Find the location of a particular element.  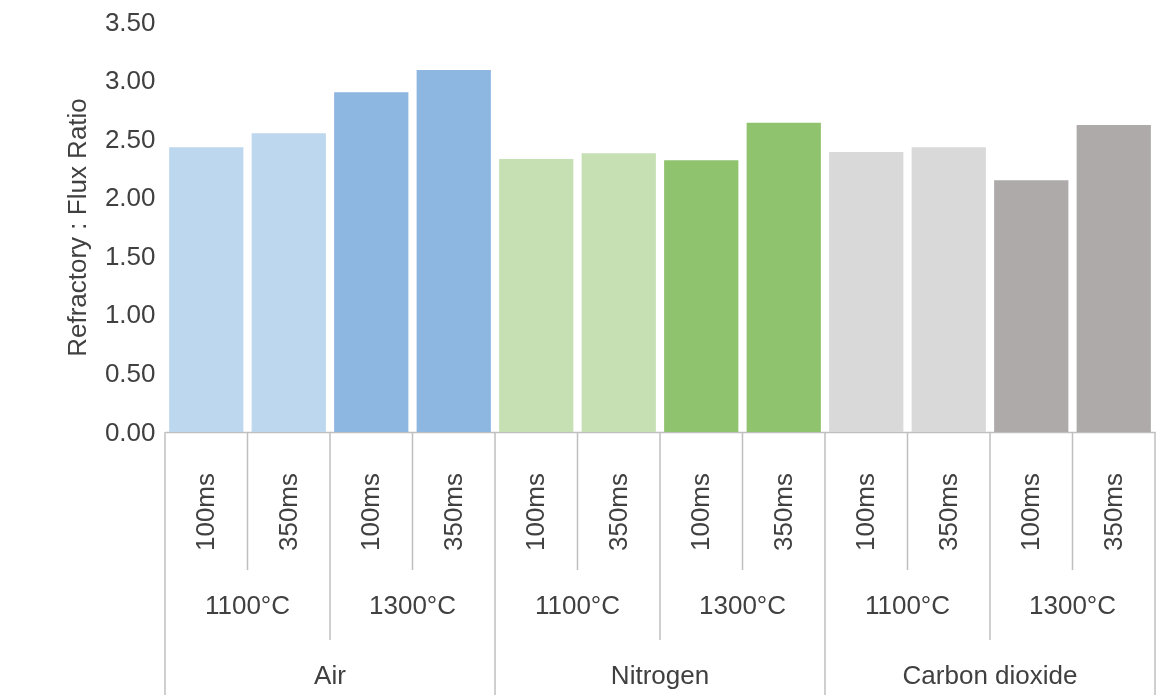

text: Nitrogen is located at coordinates (660, 675).